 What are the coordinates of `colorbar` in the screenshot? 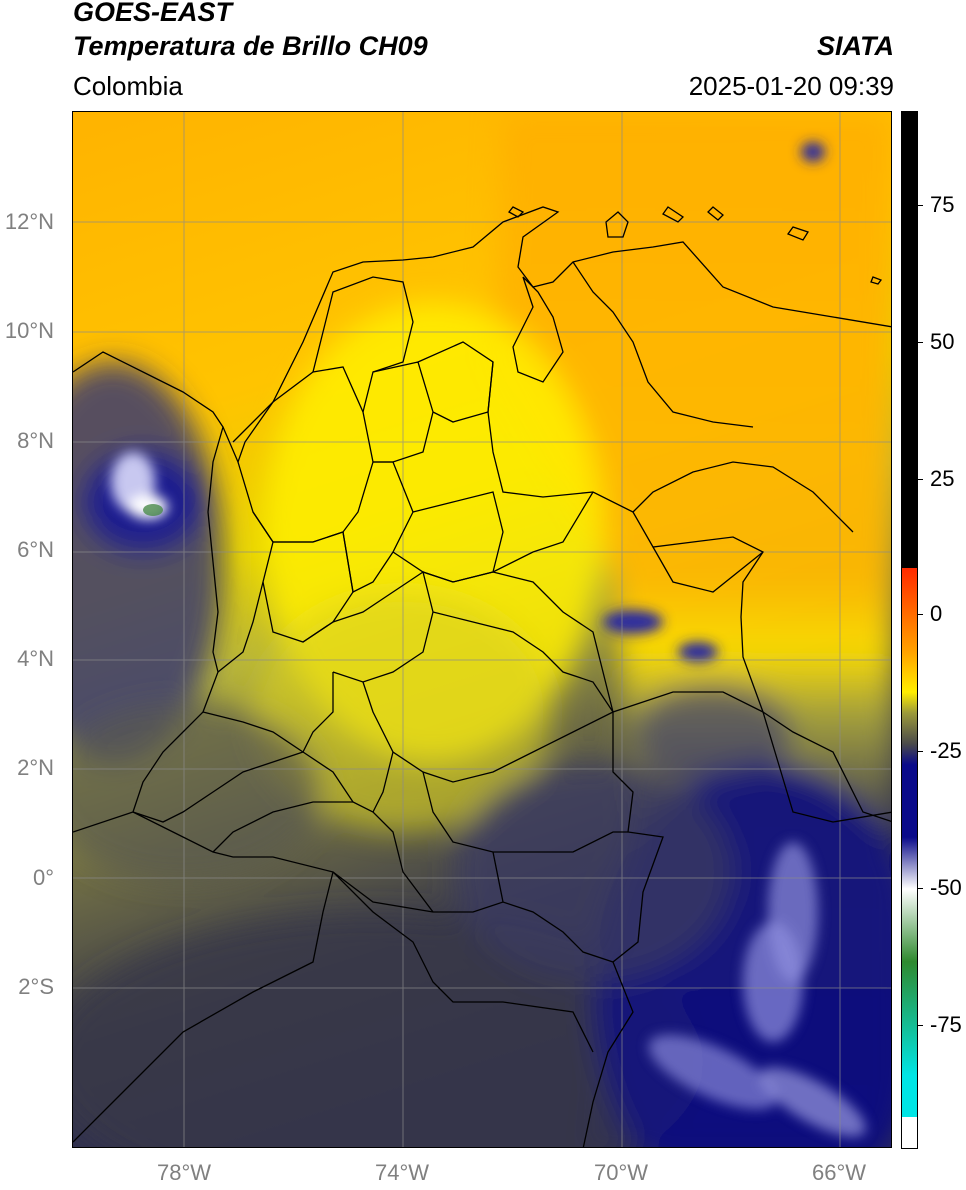 It's located at (909, 630).